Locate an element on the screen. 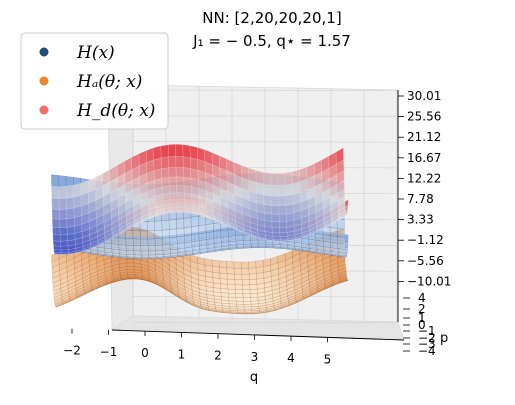 Image resolution: width=515 pixels, height=405 pixels. p-tick-label: 4 is located at coordinates (422, 298).